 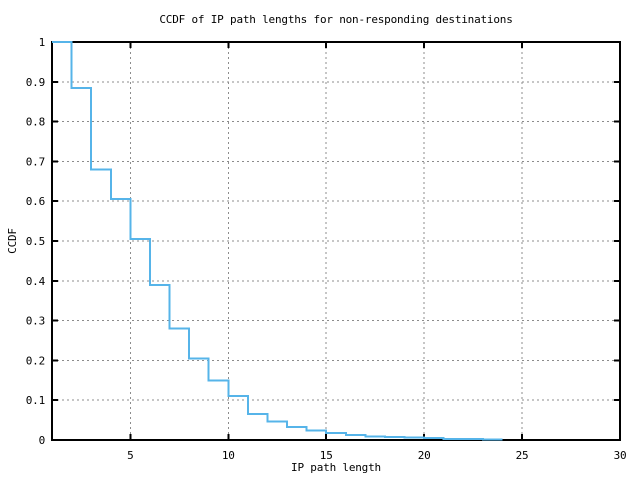 What do you see at coordinates (36, 281) in the screenshot?
I see `y-tick-label: 0.4` at bounding box center [36, 281].